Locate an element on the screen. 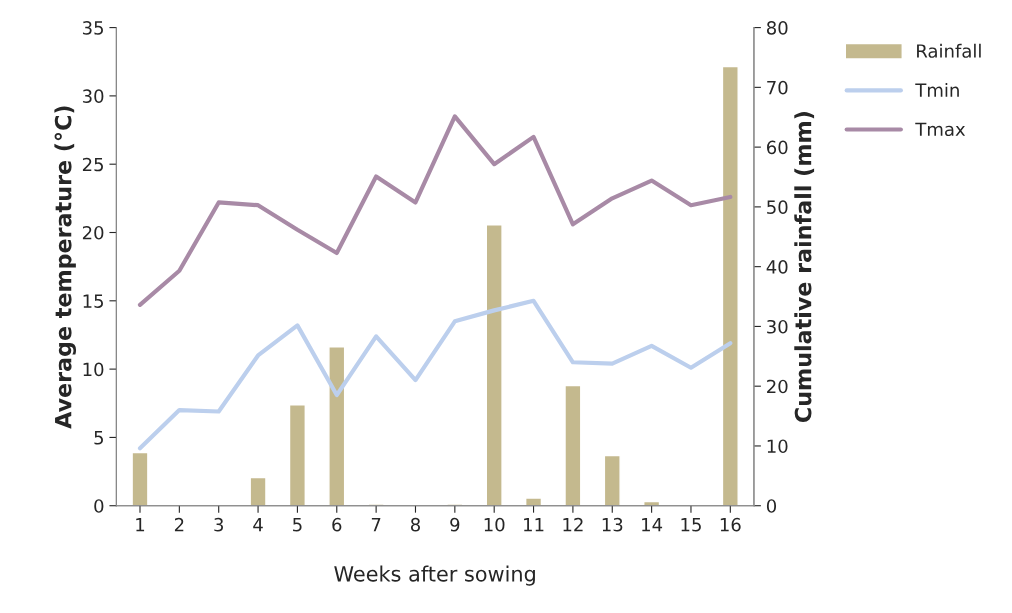  x-tick-label: 2 is located at coordinates (179, 524).